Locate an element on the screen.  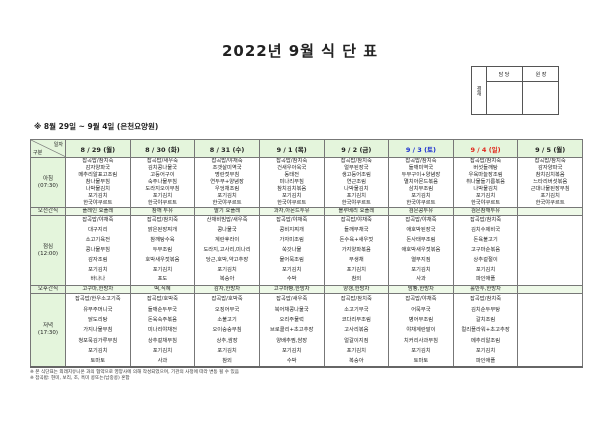
menu-item: 유부주머니국 is located at coordinates (98, 309).